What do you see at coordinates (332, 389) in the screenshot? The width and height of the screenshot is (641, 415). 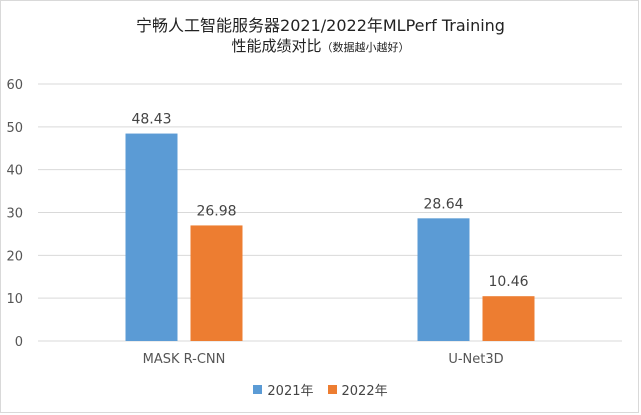 I see `legend-swatch-2022` at bounding box center [332, 389].